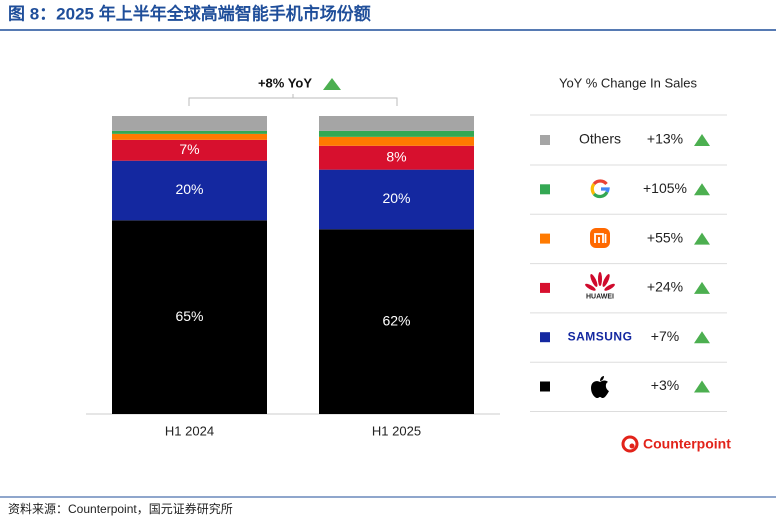 This screenshot has width=776, height=524. What do you see at coordinates (665, 336) in the screenshot?
I see `yoy-label: +7%` at bounding box center [665, 336].